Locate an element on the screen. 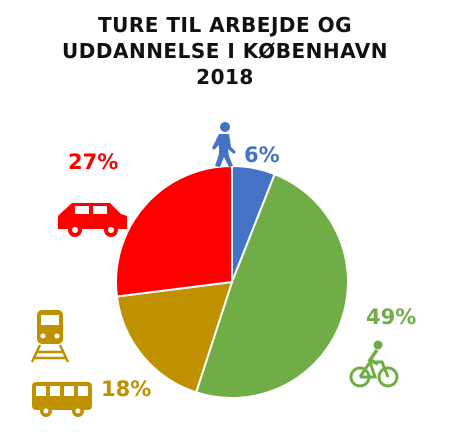 This screenshot has width=450, height=444. walking-person-icon is located at coordinates (224, 144).